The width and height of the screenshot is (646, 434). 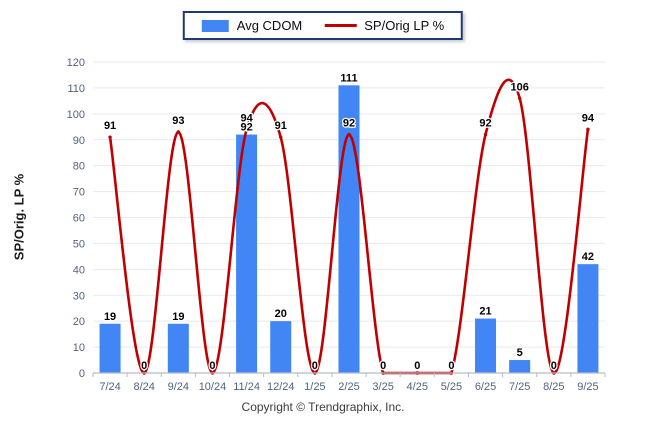 What do you see at coordinates (143, 387) in the screenshot?
I see `x-tick-label: 8/24` at bounding box center [143, 387].